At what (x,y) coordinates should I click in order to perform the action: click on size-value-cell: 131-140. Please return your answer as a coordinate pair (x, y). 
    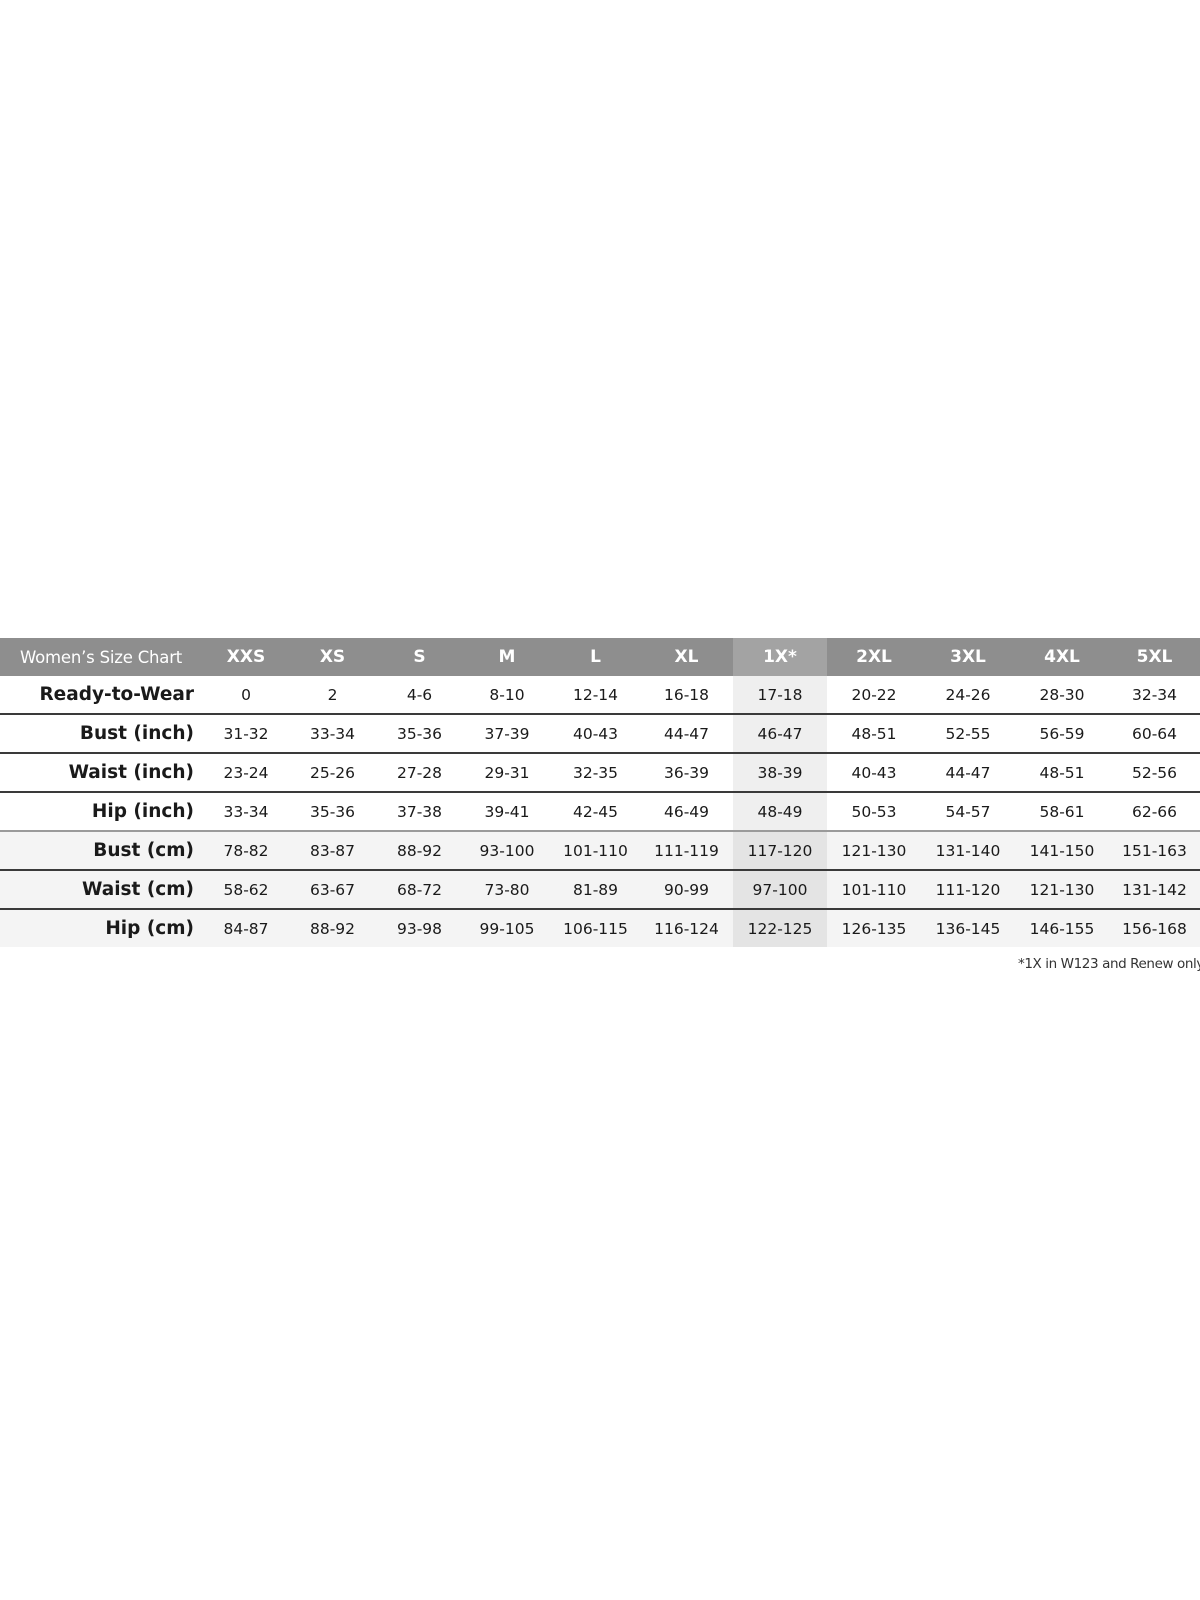
    Looking at the image, I should click on (968, 850).